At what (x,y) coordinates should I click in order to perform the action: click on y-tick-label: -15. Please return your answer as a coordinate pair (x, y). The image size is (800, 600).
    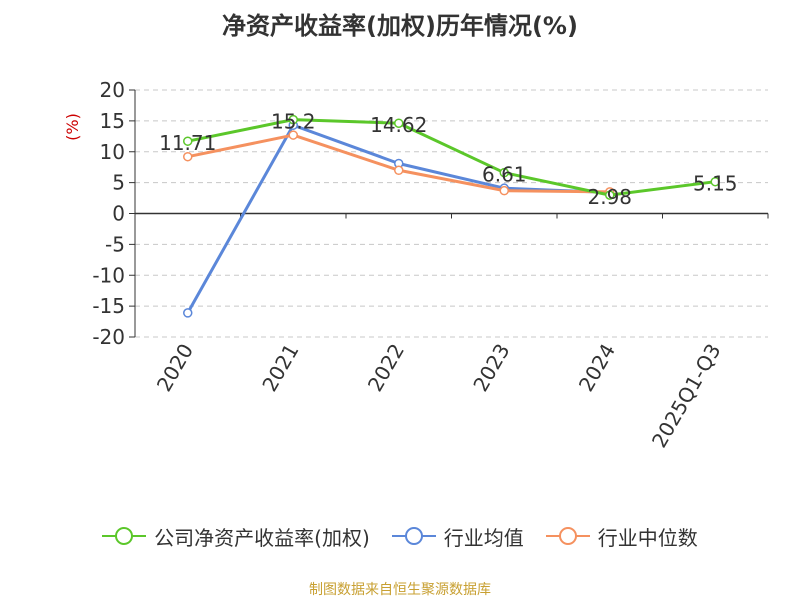
    Looking at the image, I should click on (108, 306).